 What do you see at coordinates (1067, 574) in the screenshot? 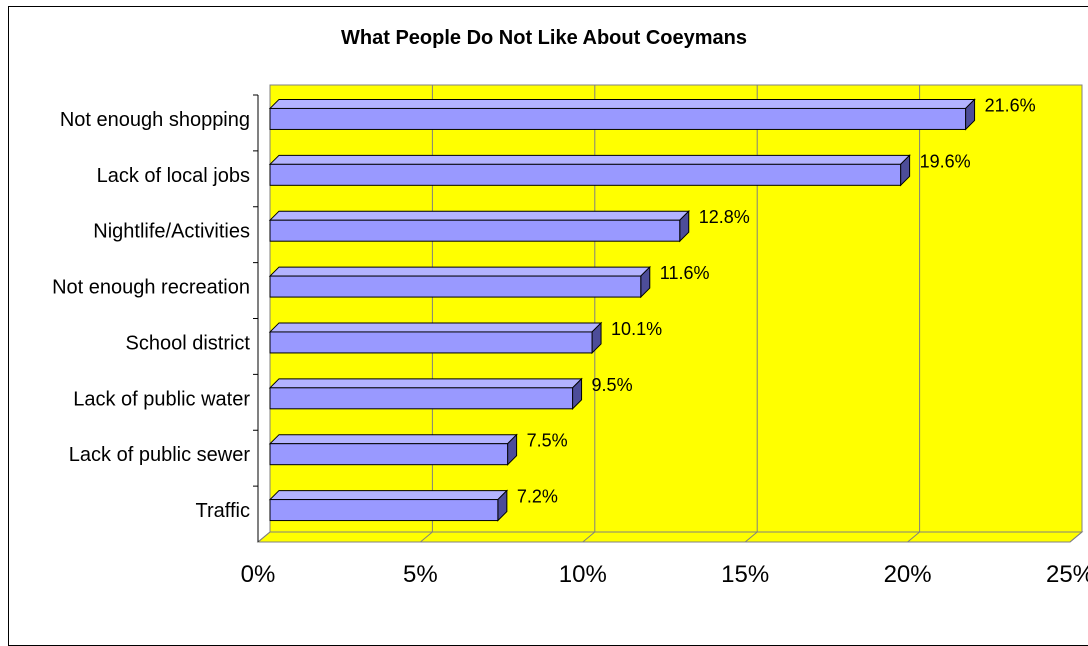
I see `x-tick-label: 25%` at bounding box center [1067, 574].